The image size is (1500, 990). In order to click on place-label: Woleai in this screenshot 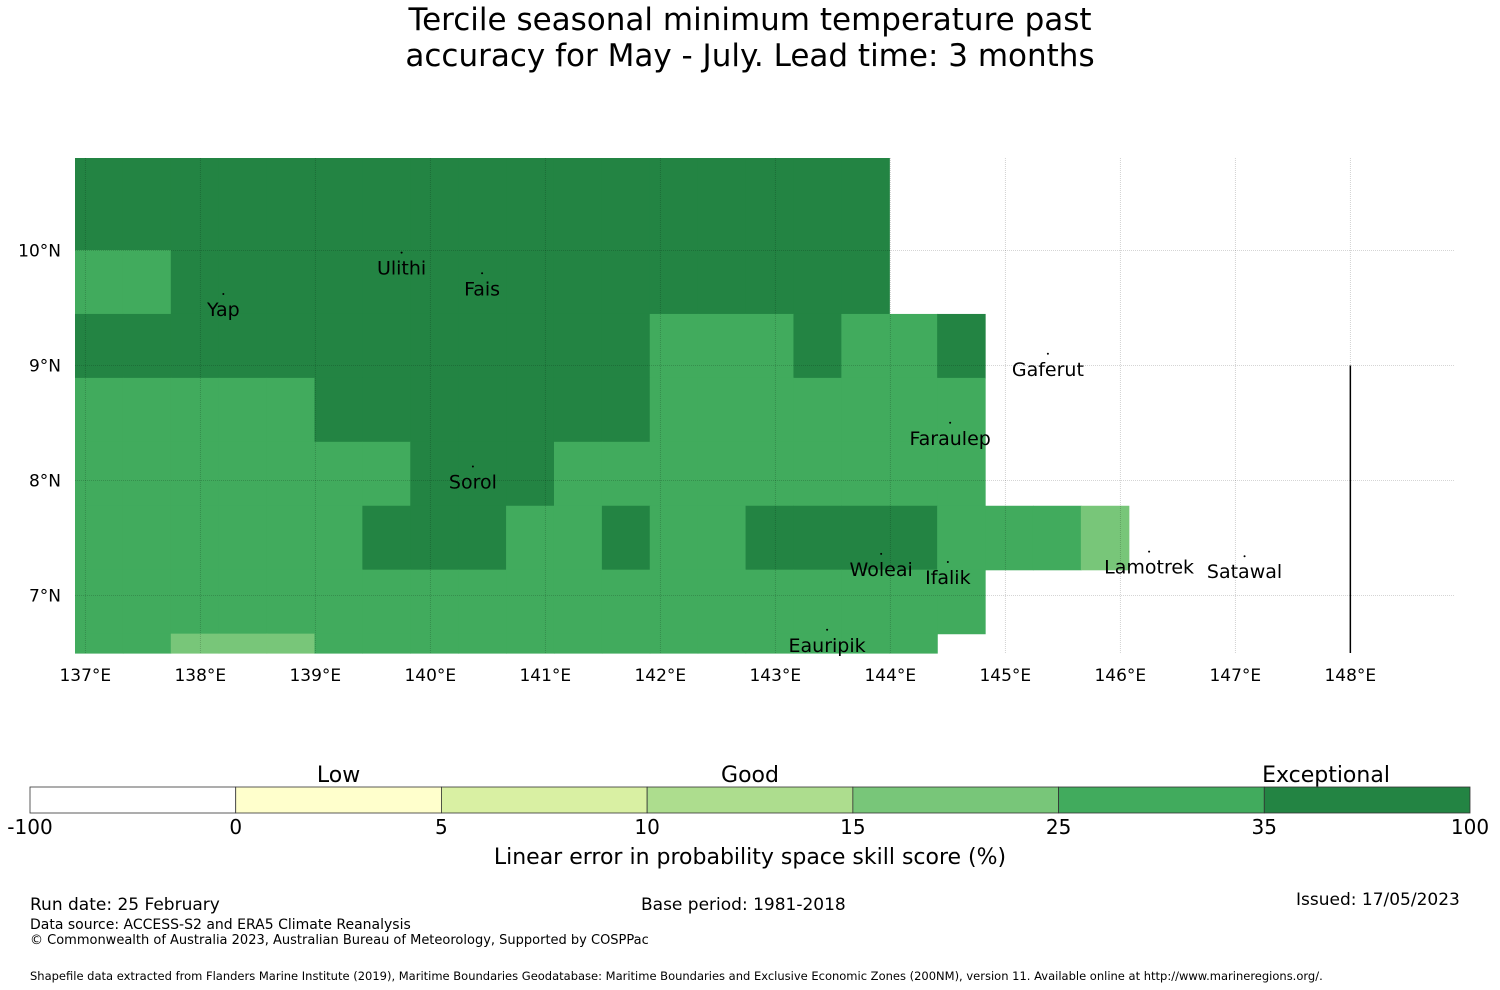, I will do `click(881, 570)`.